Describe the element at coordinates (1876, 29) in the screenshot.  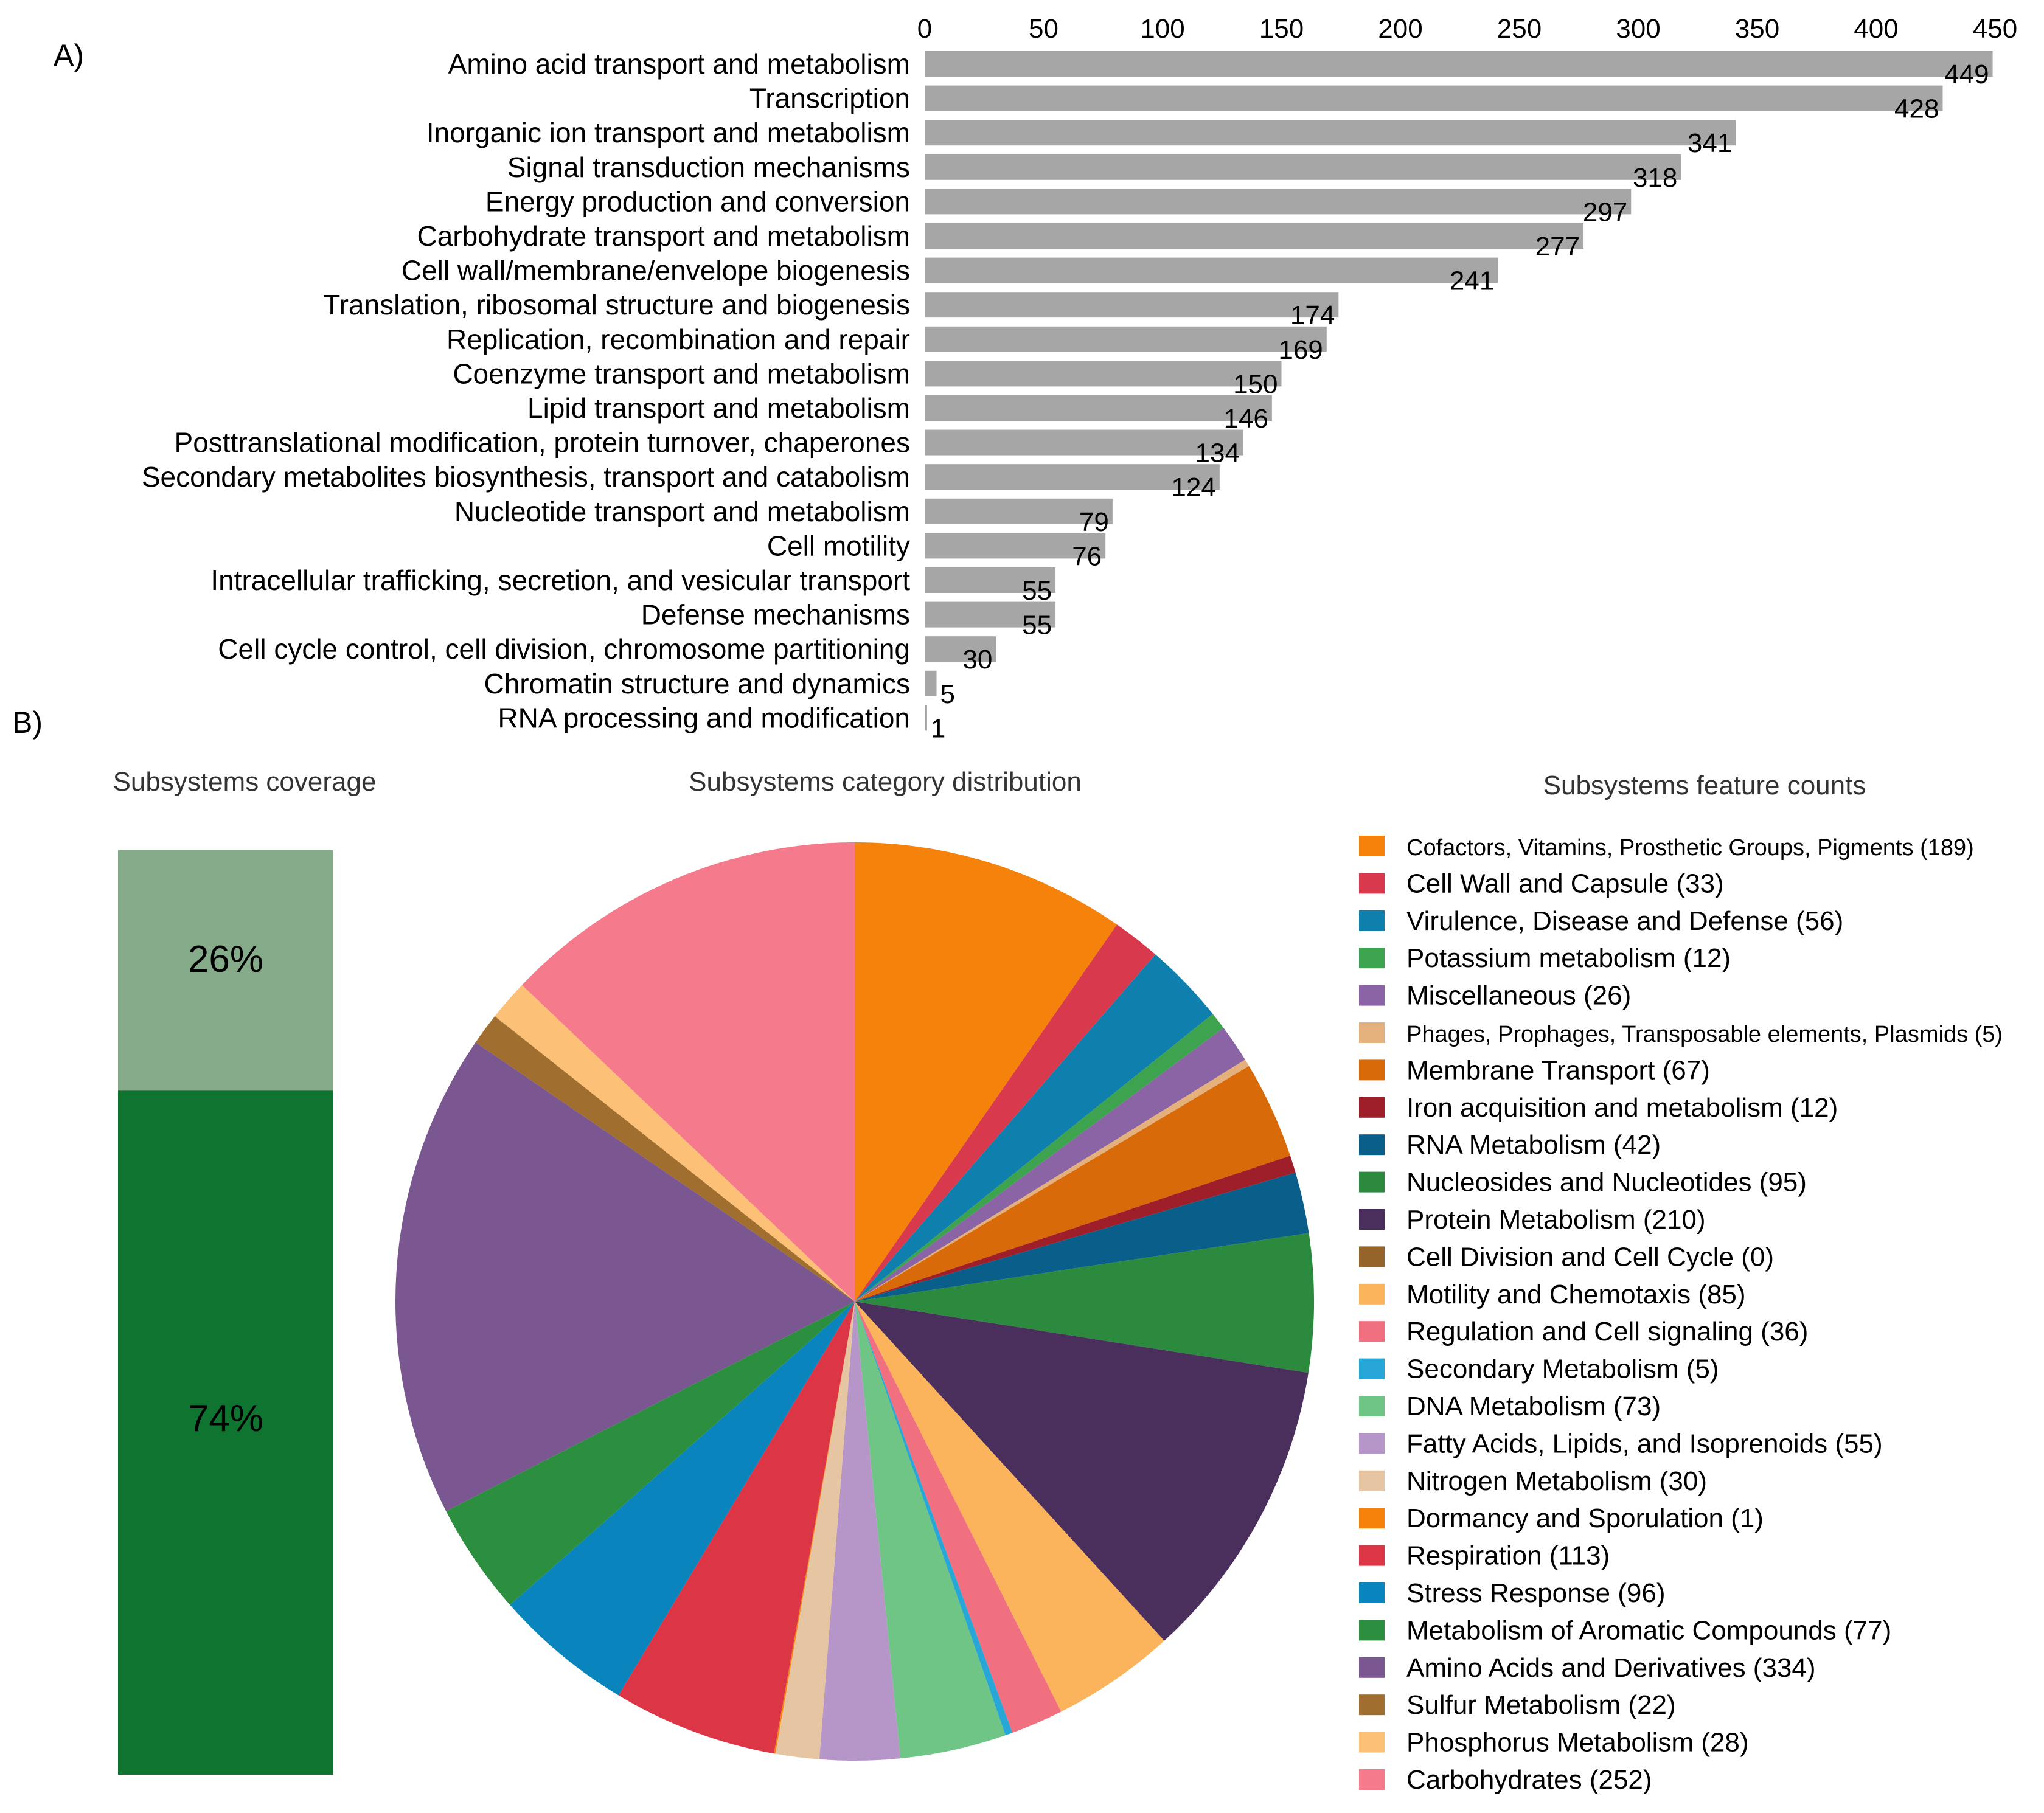
I see `x-tick-label: 400` at that location.